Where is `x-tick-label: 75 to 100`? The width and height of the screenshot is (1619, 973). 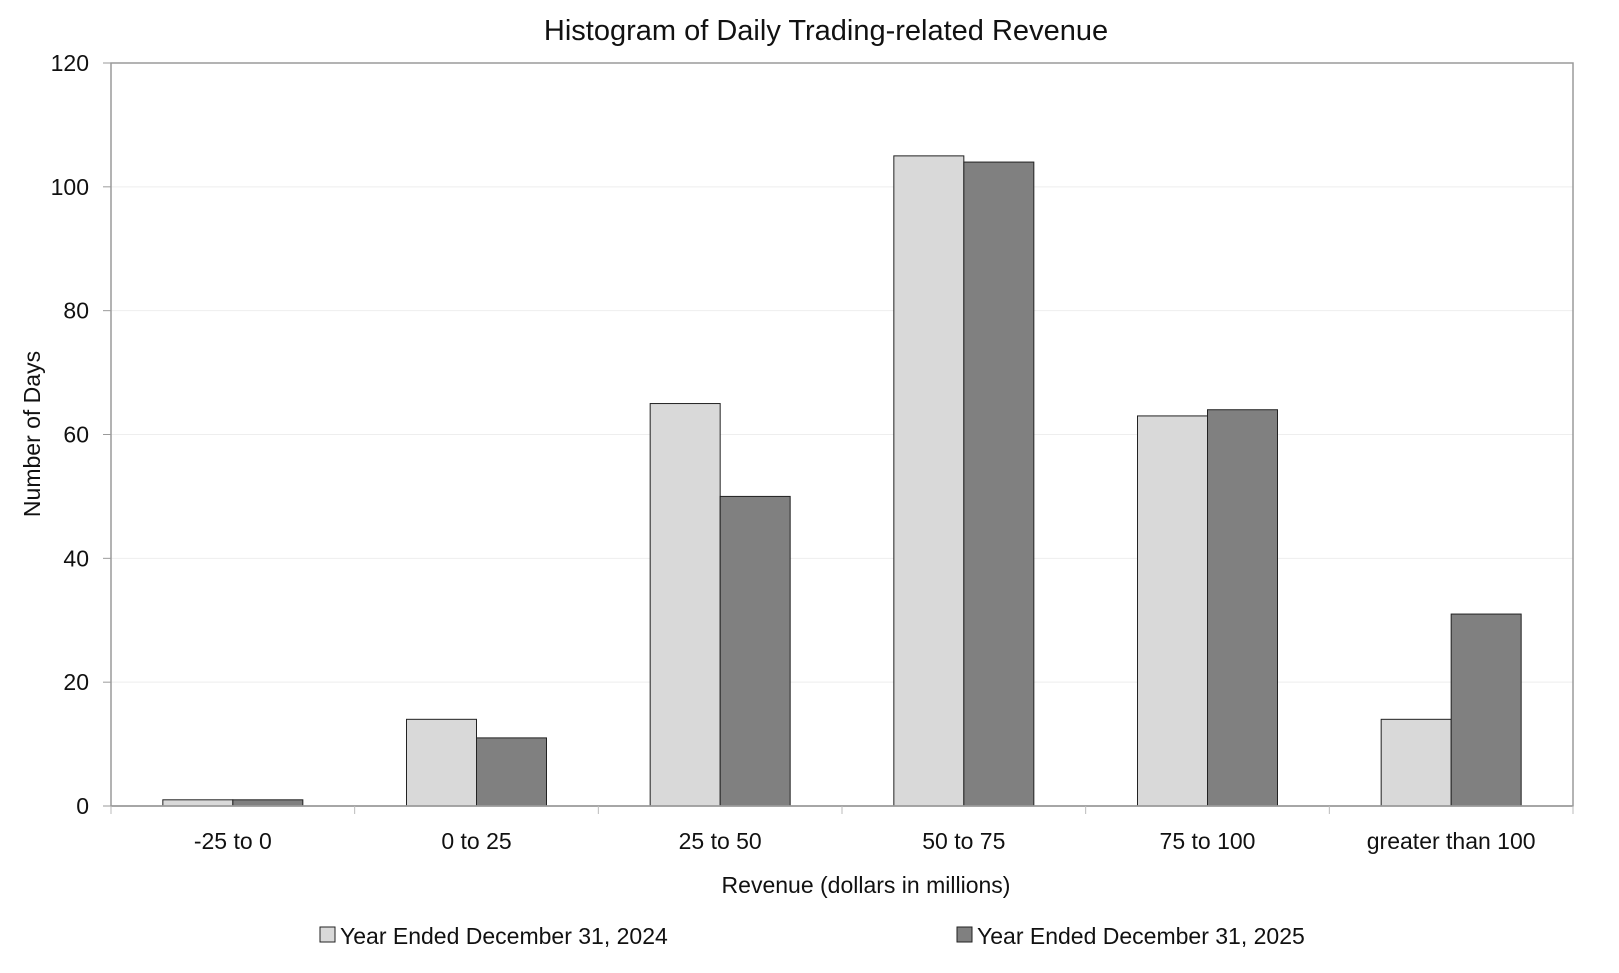
x-tick-label: 75 to 100 is located at coordinates (1208, 841).